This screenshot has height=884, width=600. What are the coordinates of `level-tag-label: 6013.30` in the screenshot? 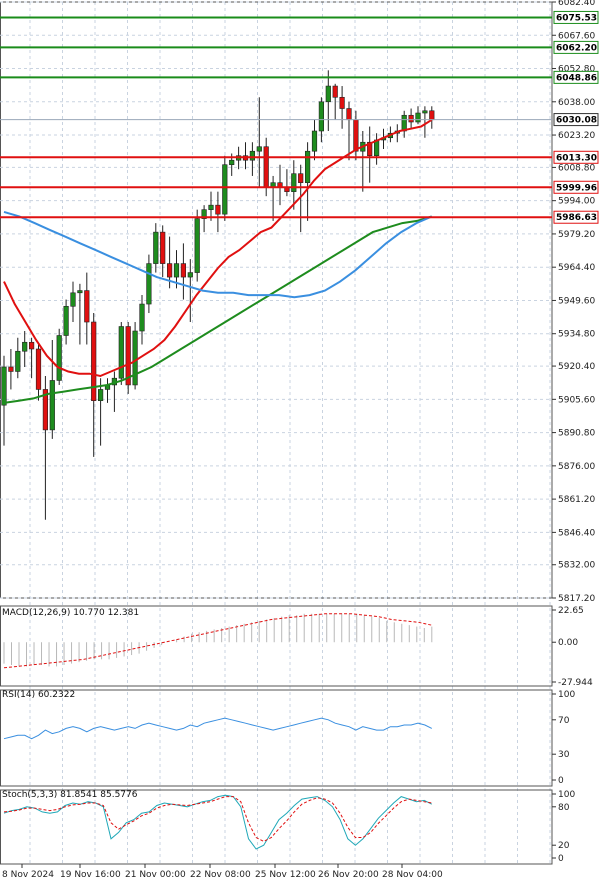 It's located at (576, 158).